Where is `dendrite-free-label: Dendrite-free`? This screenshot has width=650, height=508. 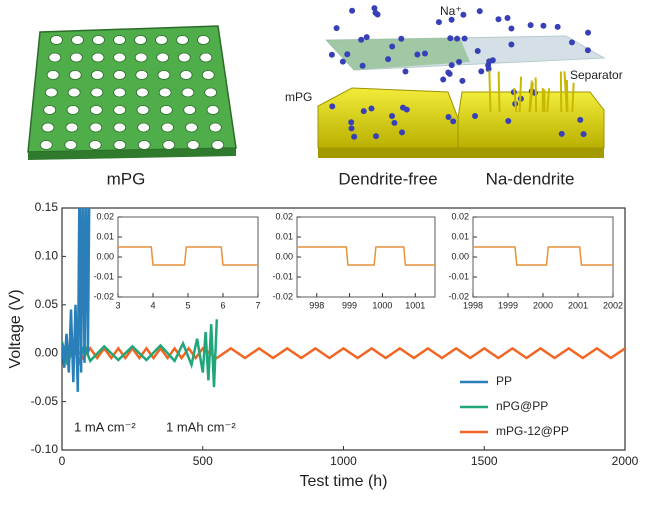 dendrite-free-label: Dendrite-free is located at coordinates (387, 178).